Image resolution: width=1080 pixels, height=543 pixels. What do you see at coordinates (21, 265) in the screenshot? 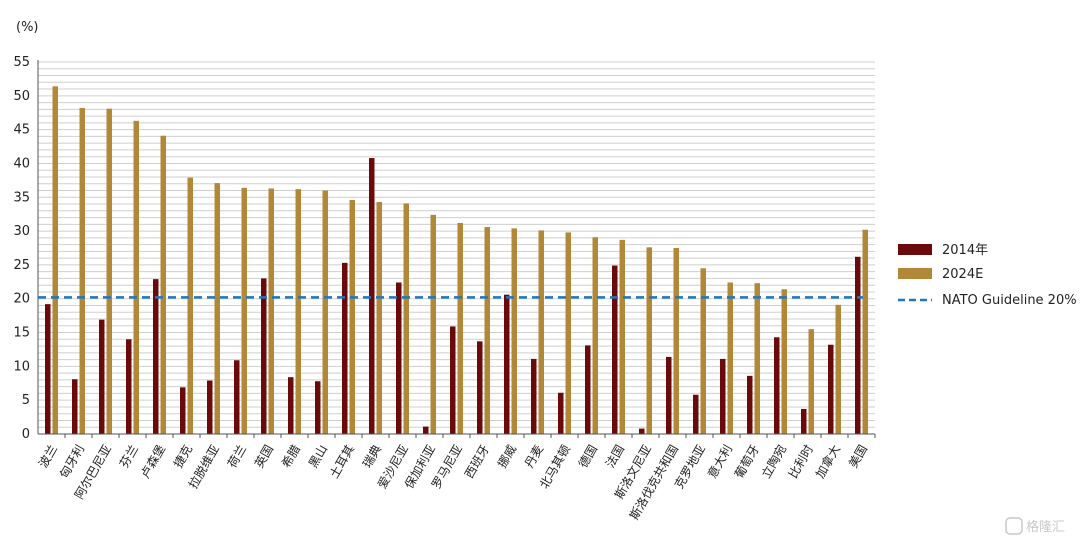
I see `y-tick-label: 25` at bounding box center [21, 265].